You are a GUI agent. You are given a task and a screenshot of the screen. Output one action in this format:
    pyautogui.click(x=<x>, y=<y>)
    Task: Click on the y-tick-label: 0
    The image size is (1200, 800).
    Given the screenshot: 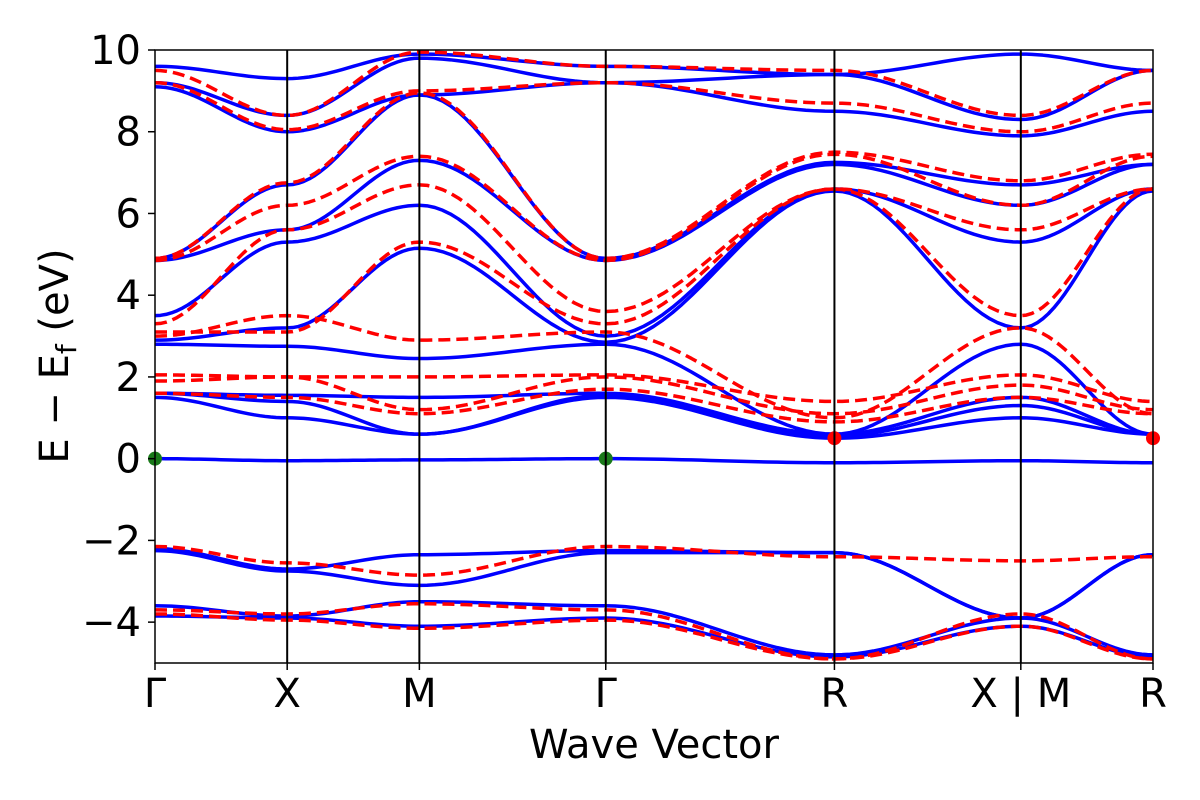 What is the action you would take?
    pyautogui.click(x=128, y=460)
    